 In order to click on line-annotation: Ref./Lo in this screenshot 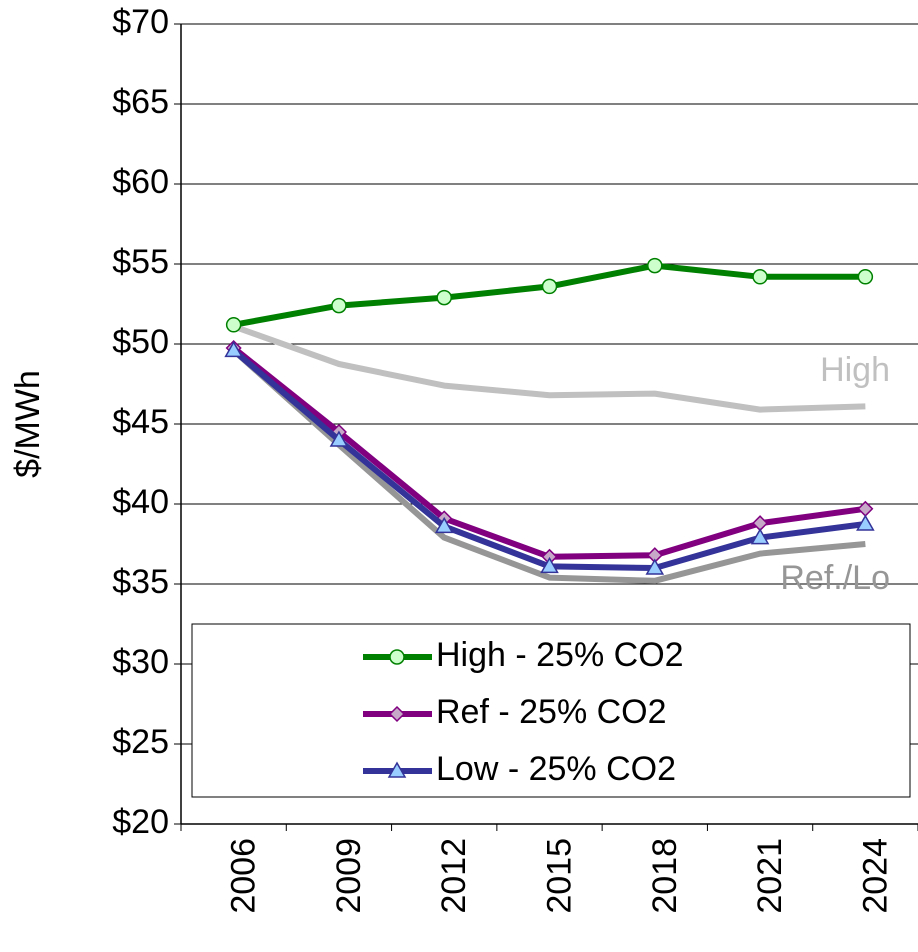, I will do `click(835, 578)`.